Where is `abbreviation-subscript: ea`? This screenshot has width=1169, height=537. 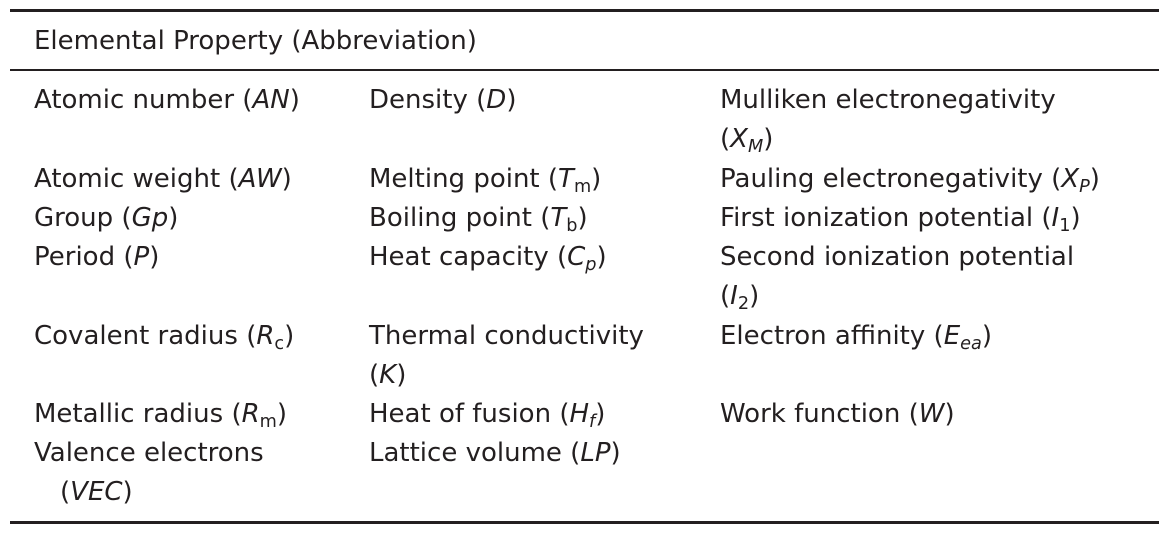 abbreviation-subscript: ea is located at coordinates (971, 343).